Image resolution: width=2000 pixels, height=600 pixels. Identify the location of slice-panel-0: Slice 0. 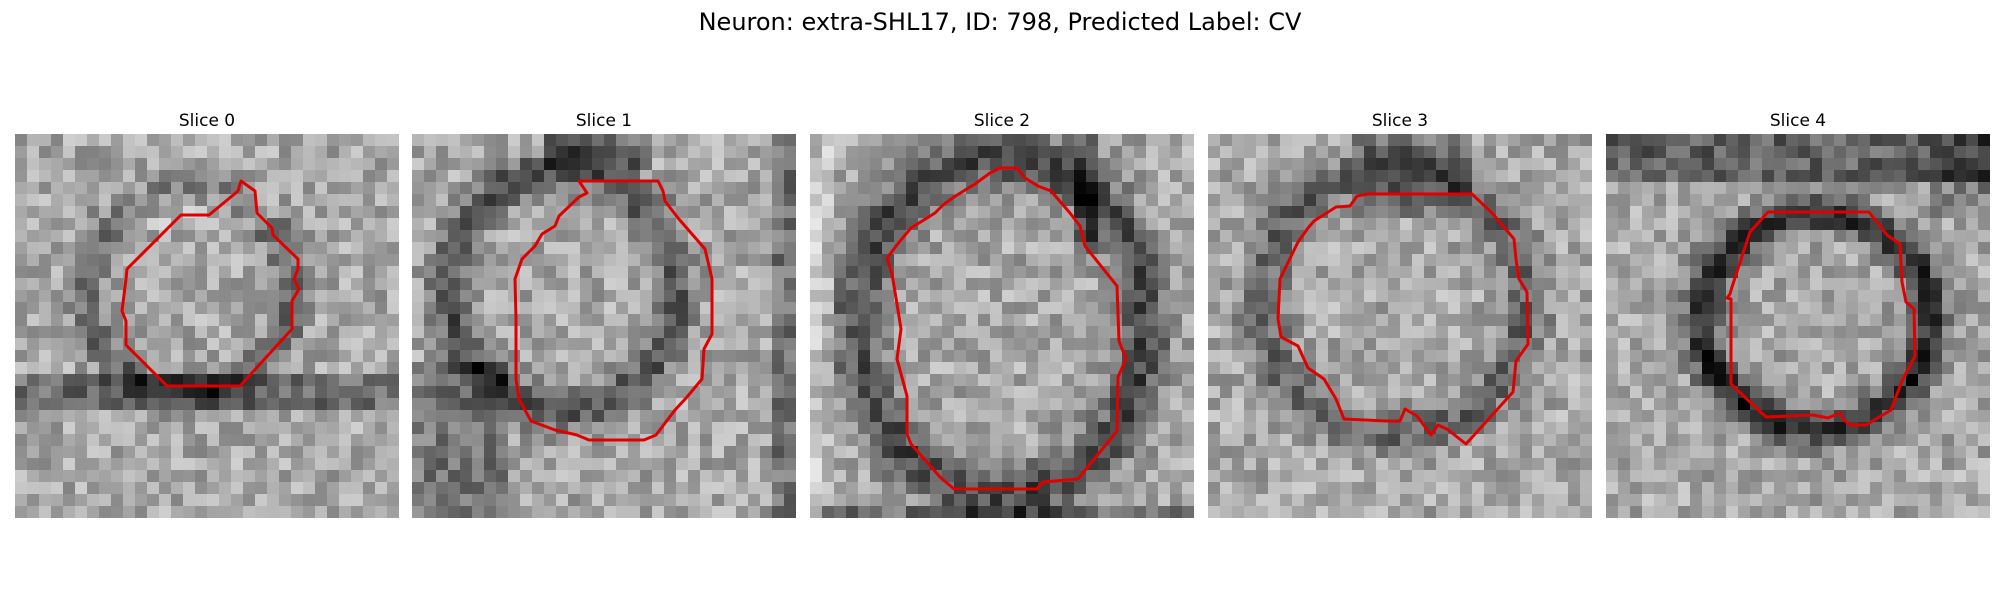
(207, 313).